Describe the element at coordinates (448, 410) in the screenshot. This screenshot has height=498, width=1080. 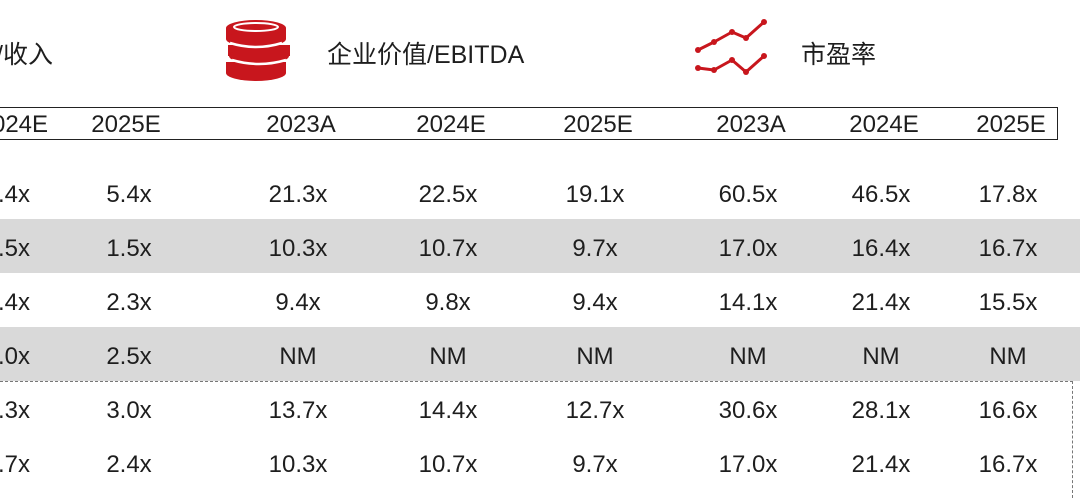
I see `table-cell: 14.4x` at that location.